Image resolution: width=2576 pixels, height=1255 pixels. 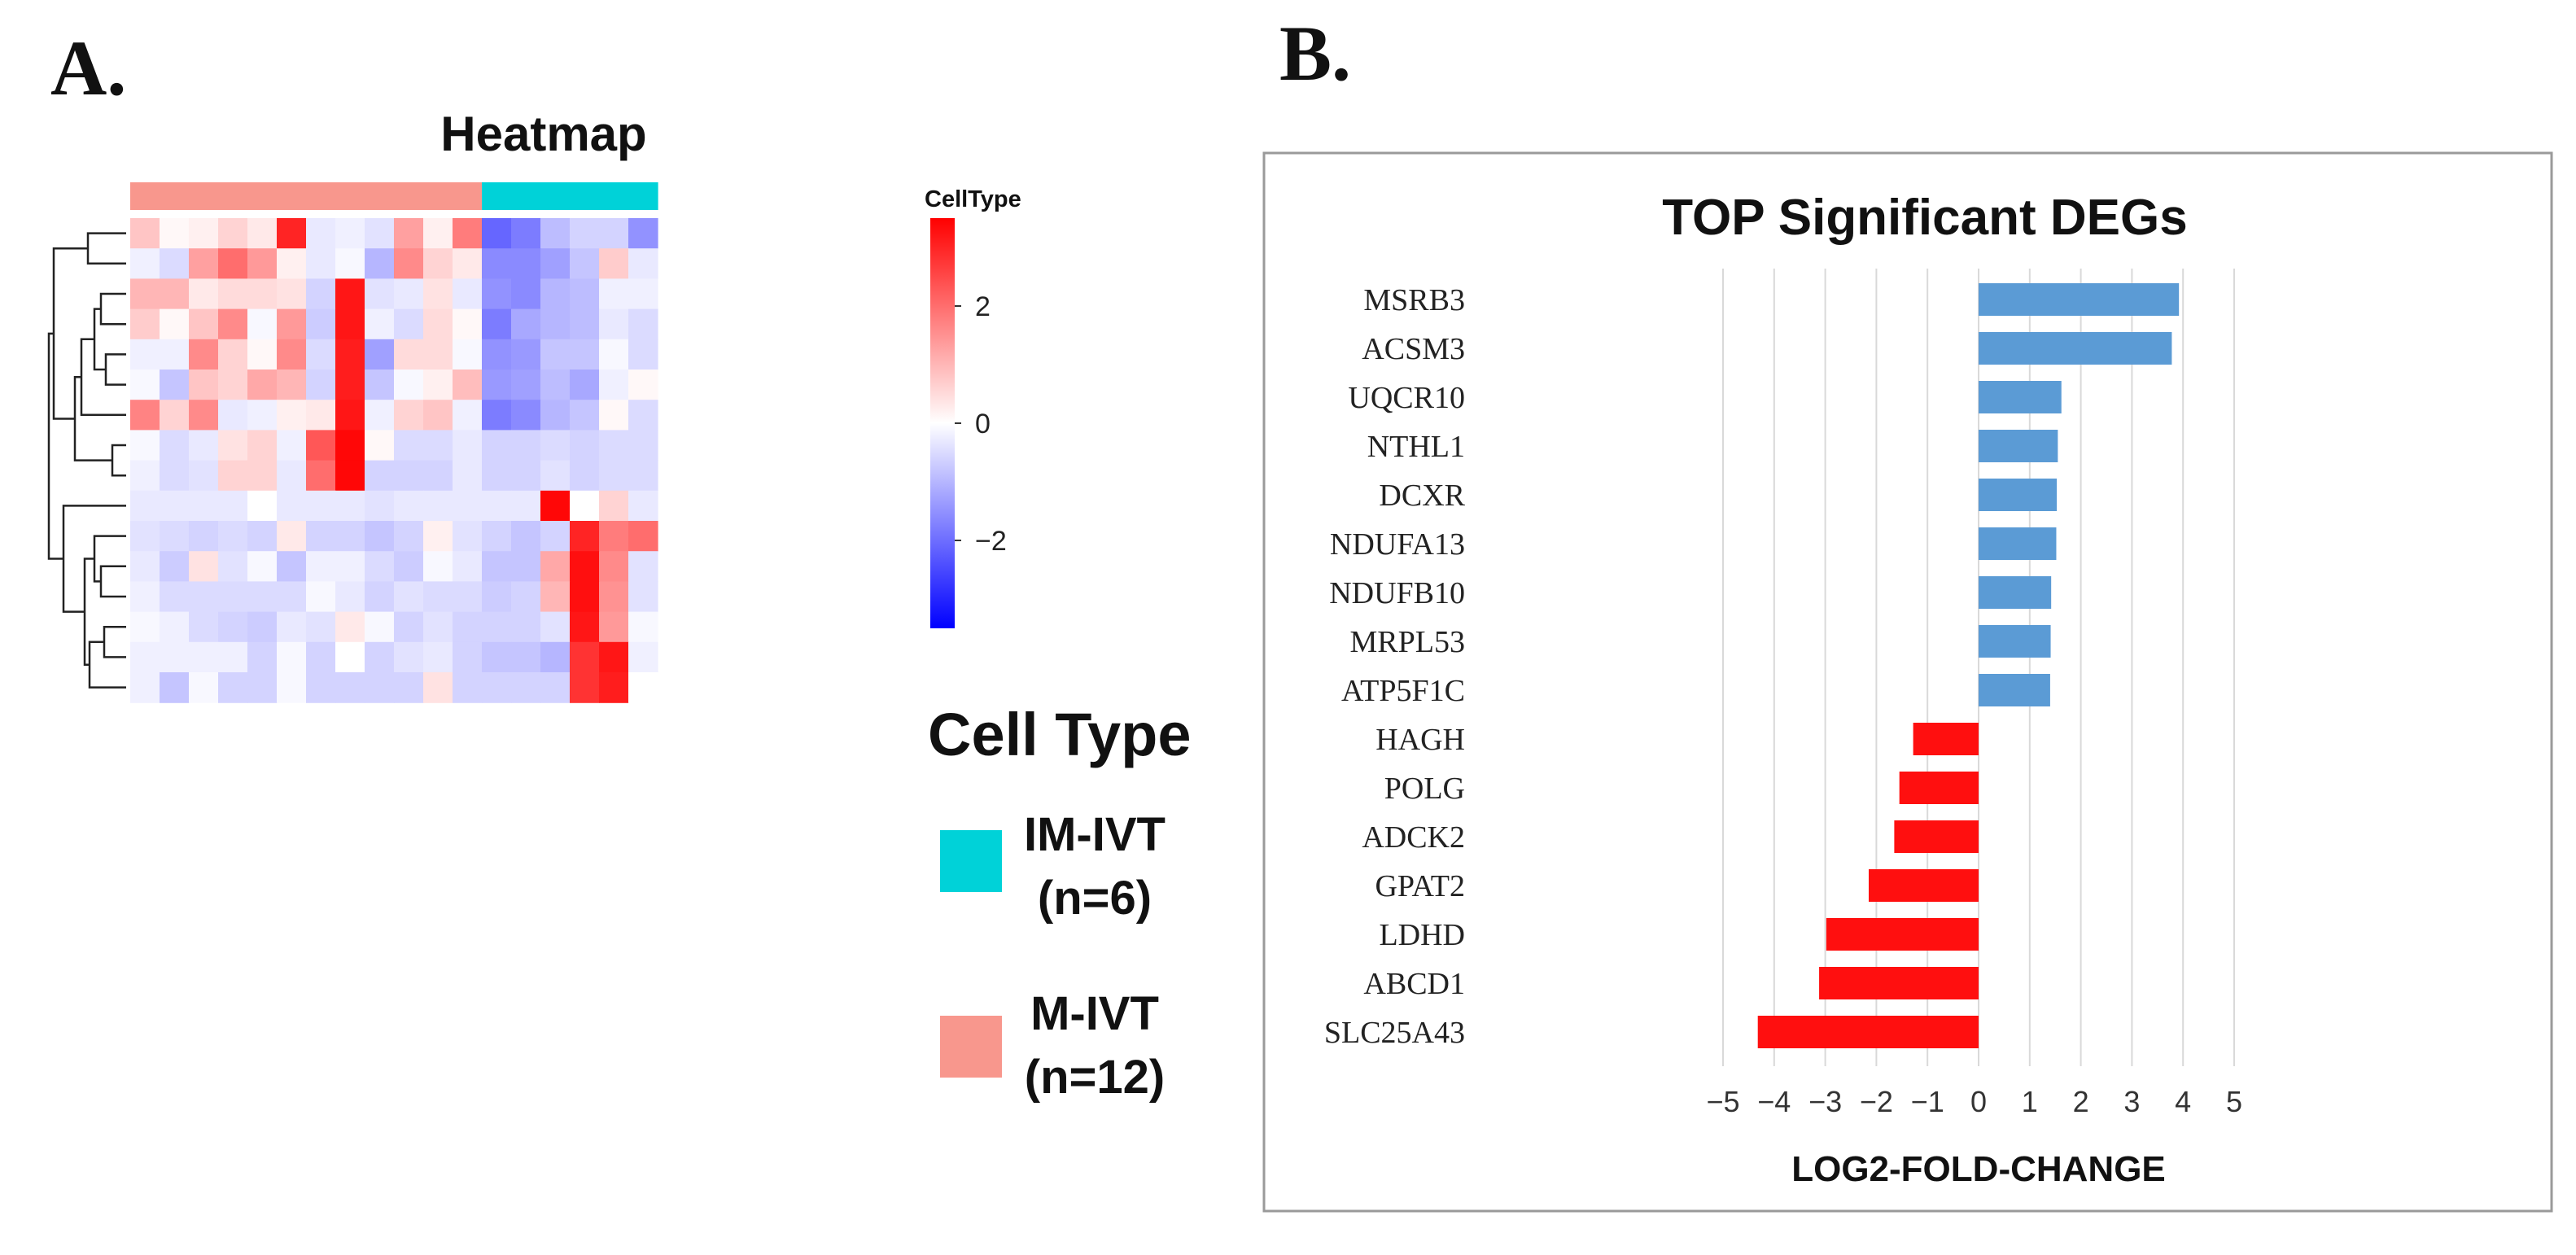 I want to click on bar-acsm3, so click(x=2075, y=348).